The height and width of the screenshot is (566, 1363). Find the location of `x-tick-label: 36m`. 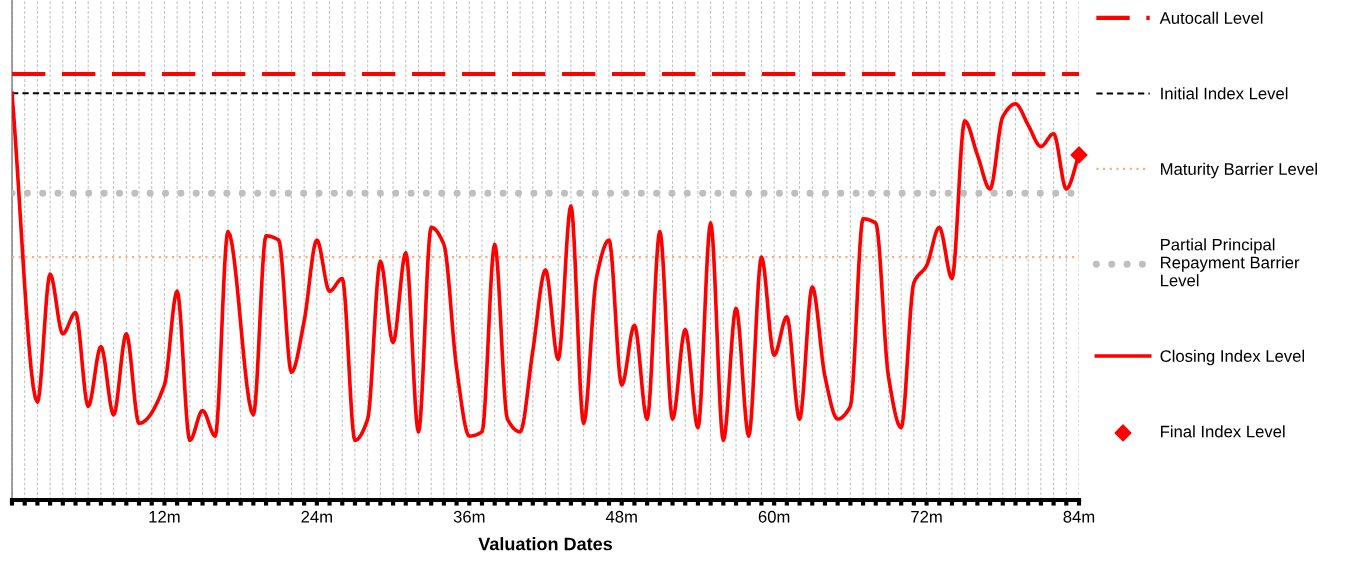

x-tick-label: 36m is located at coordinates (469, 516).